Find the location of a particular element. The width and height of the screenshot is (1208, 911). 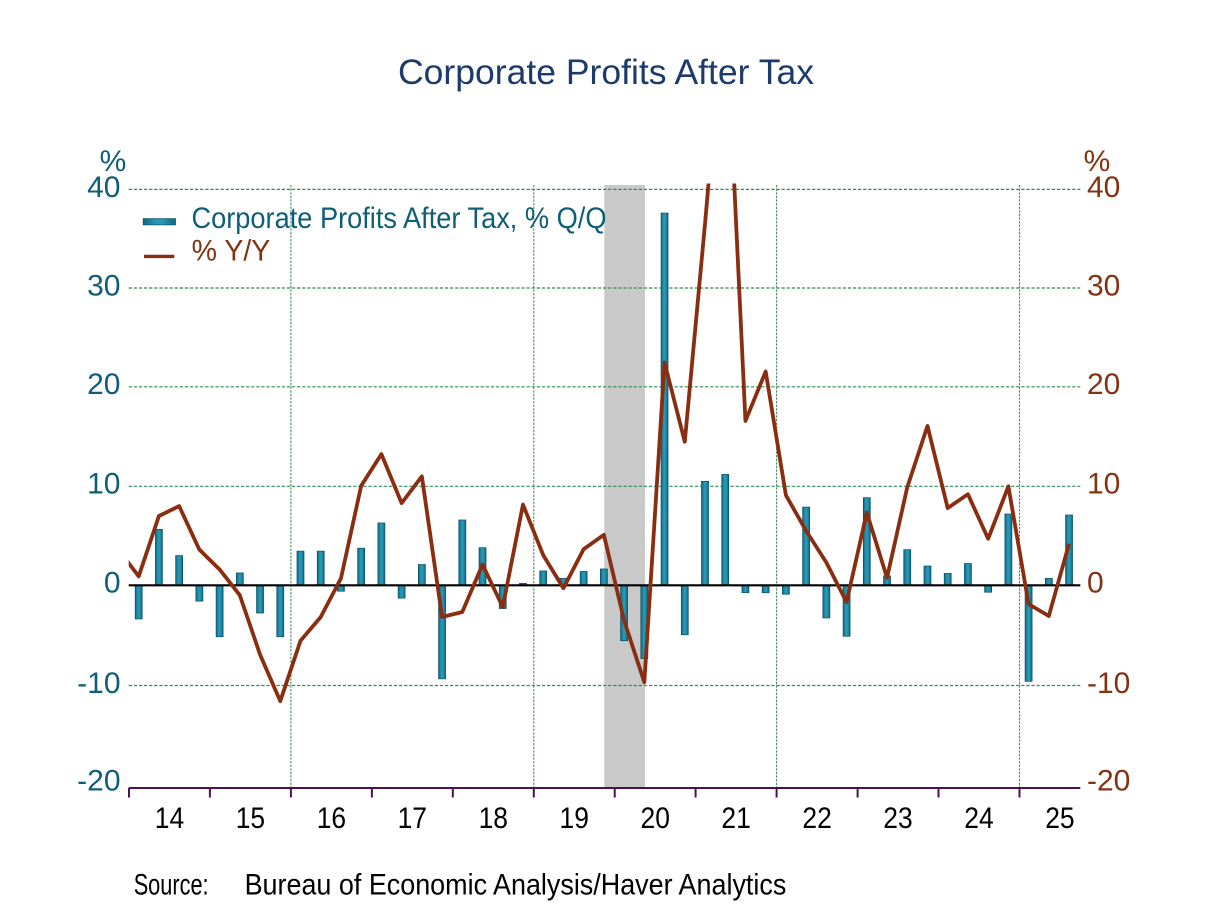

svg-text: 14 is located at coordinates (169, 818).